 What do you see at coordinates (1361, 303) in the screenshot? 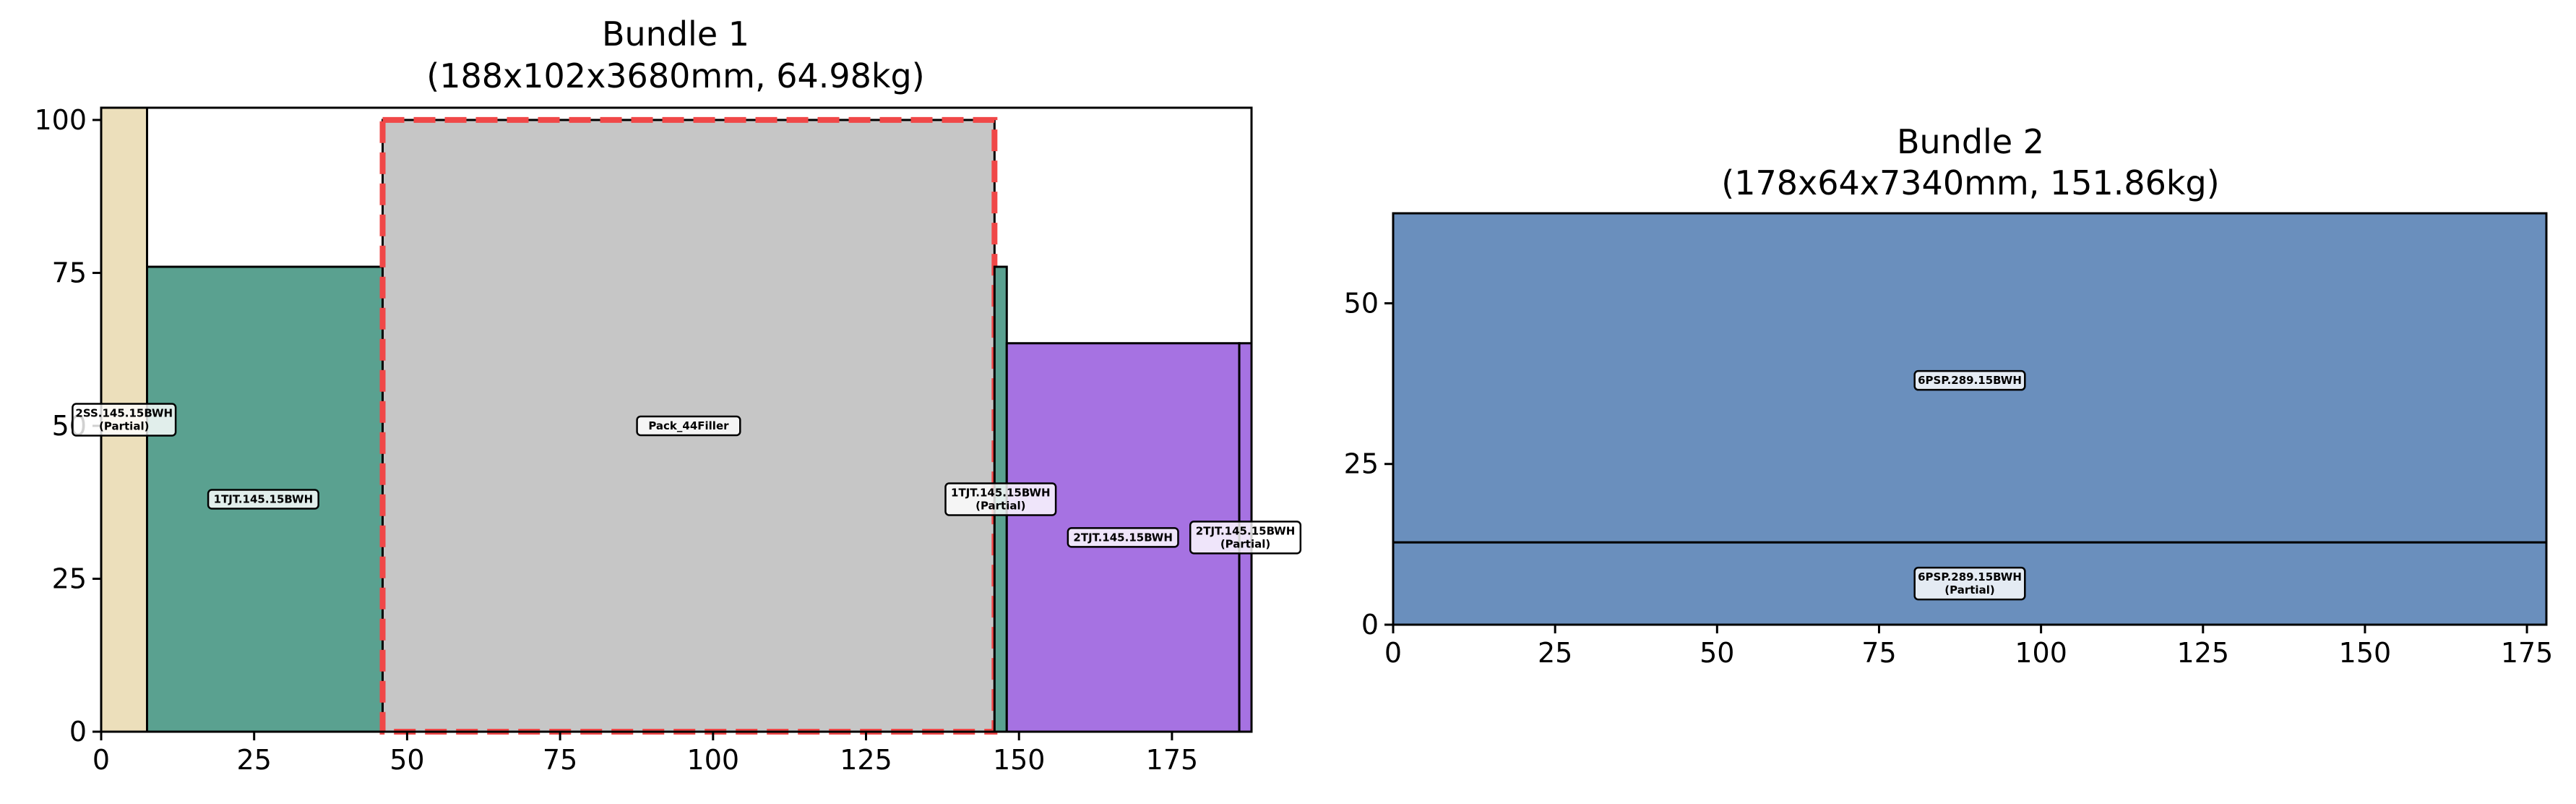
I see `y-tick-label-2: 50` at bounding box center [1361, 303].